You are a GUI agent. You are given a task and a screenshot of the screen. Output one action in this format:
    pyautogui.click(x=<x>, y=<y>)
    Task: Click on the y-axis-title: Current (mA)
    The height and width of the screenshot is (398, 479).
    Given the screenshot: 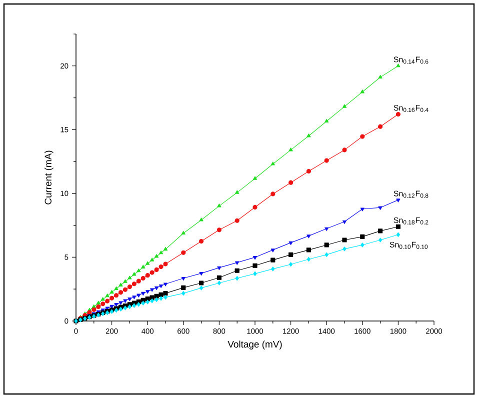 What is the action you would take?
    pyautogui.click(x=49, y=177)
    